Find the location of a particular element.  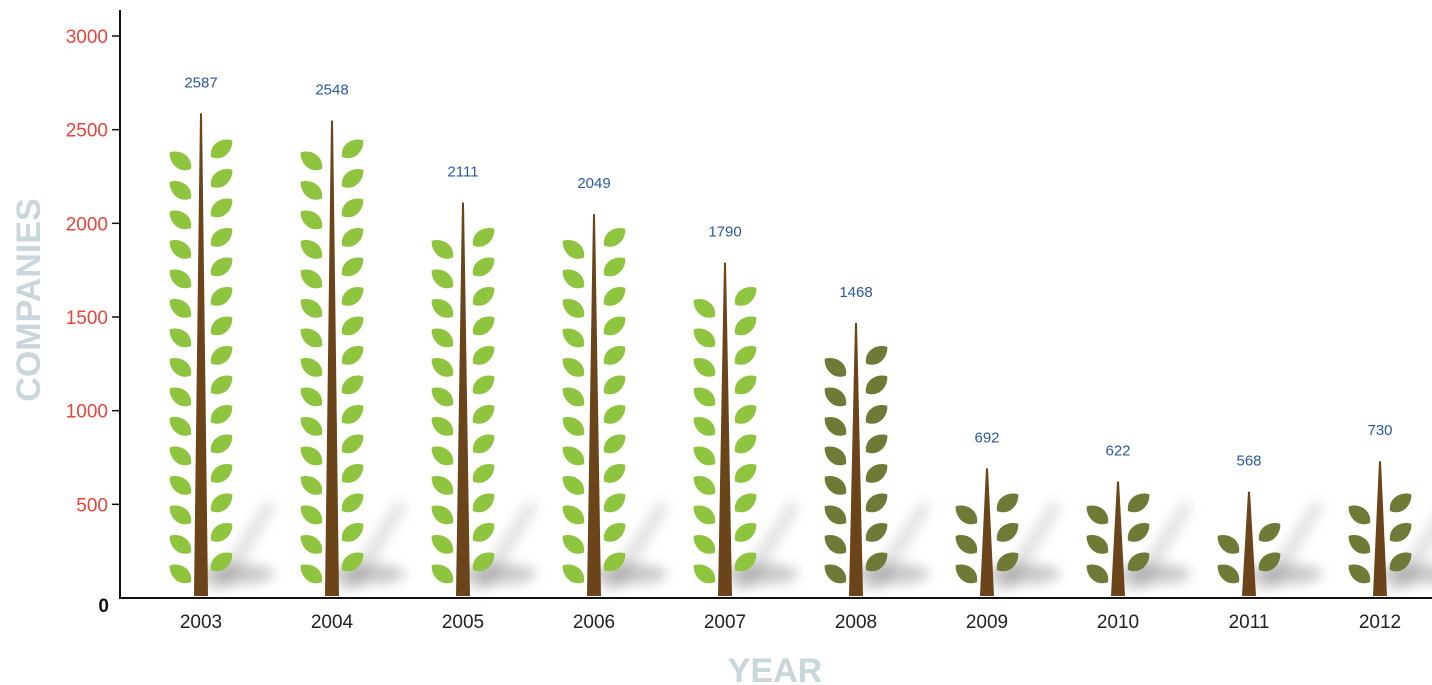

x-tick-label: 2003 is located at coordinates (201, 622).